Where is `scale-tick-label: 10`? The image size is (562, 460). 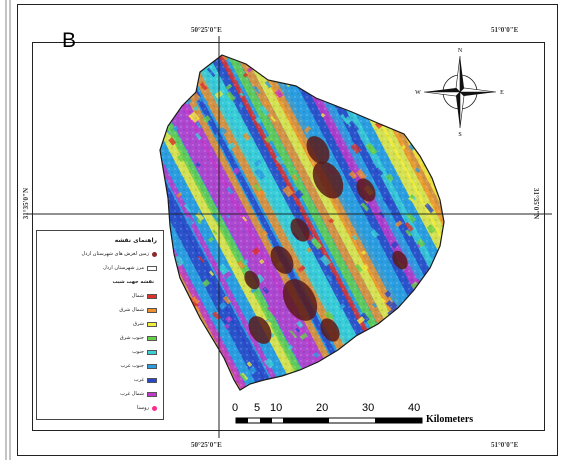 scale-tick-label: 10 is located at coordinates (276, 408).